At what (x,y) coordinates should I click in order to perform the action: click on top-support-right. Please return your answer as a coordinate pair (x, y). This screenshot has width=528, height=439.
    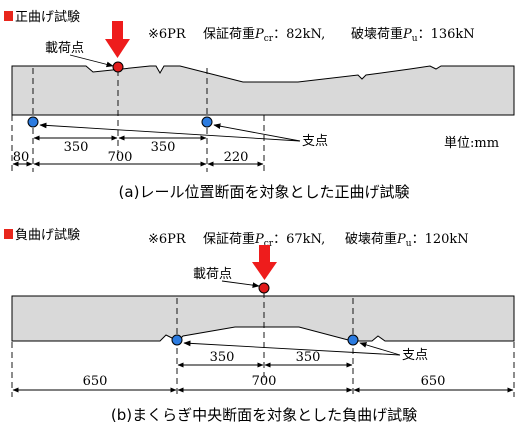
    Looking at the image, I should click on (207, 122).